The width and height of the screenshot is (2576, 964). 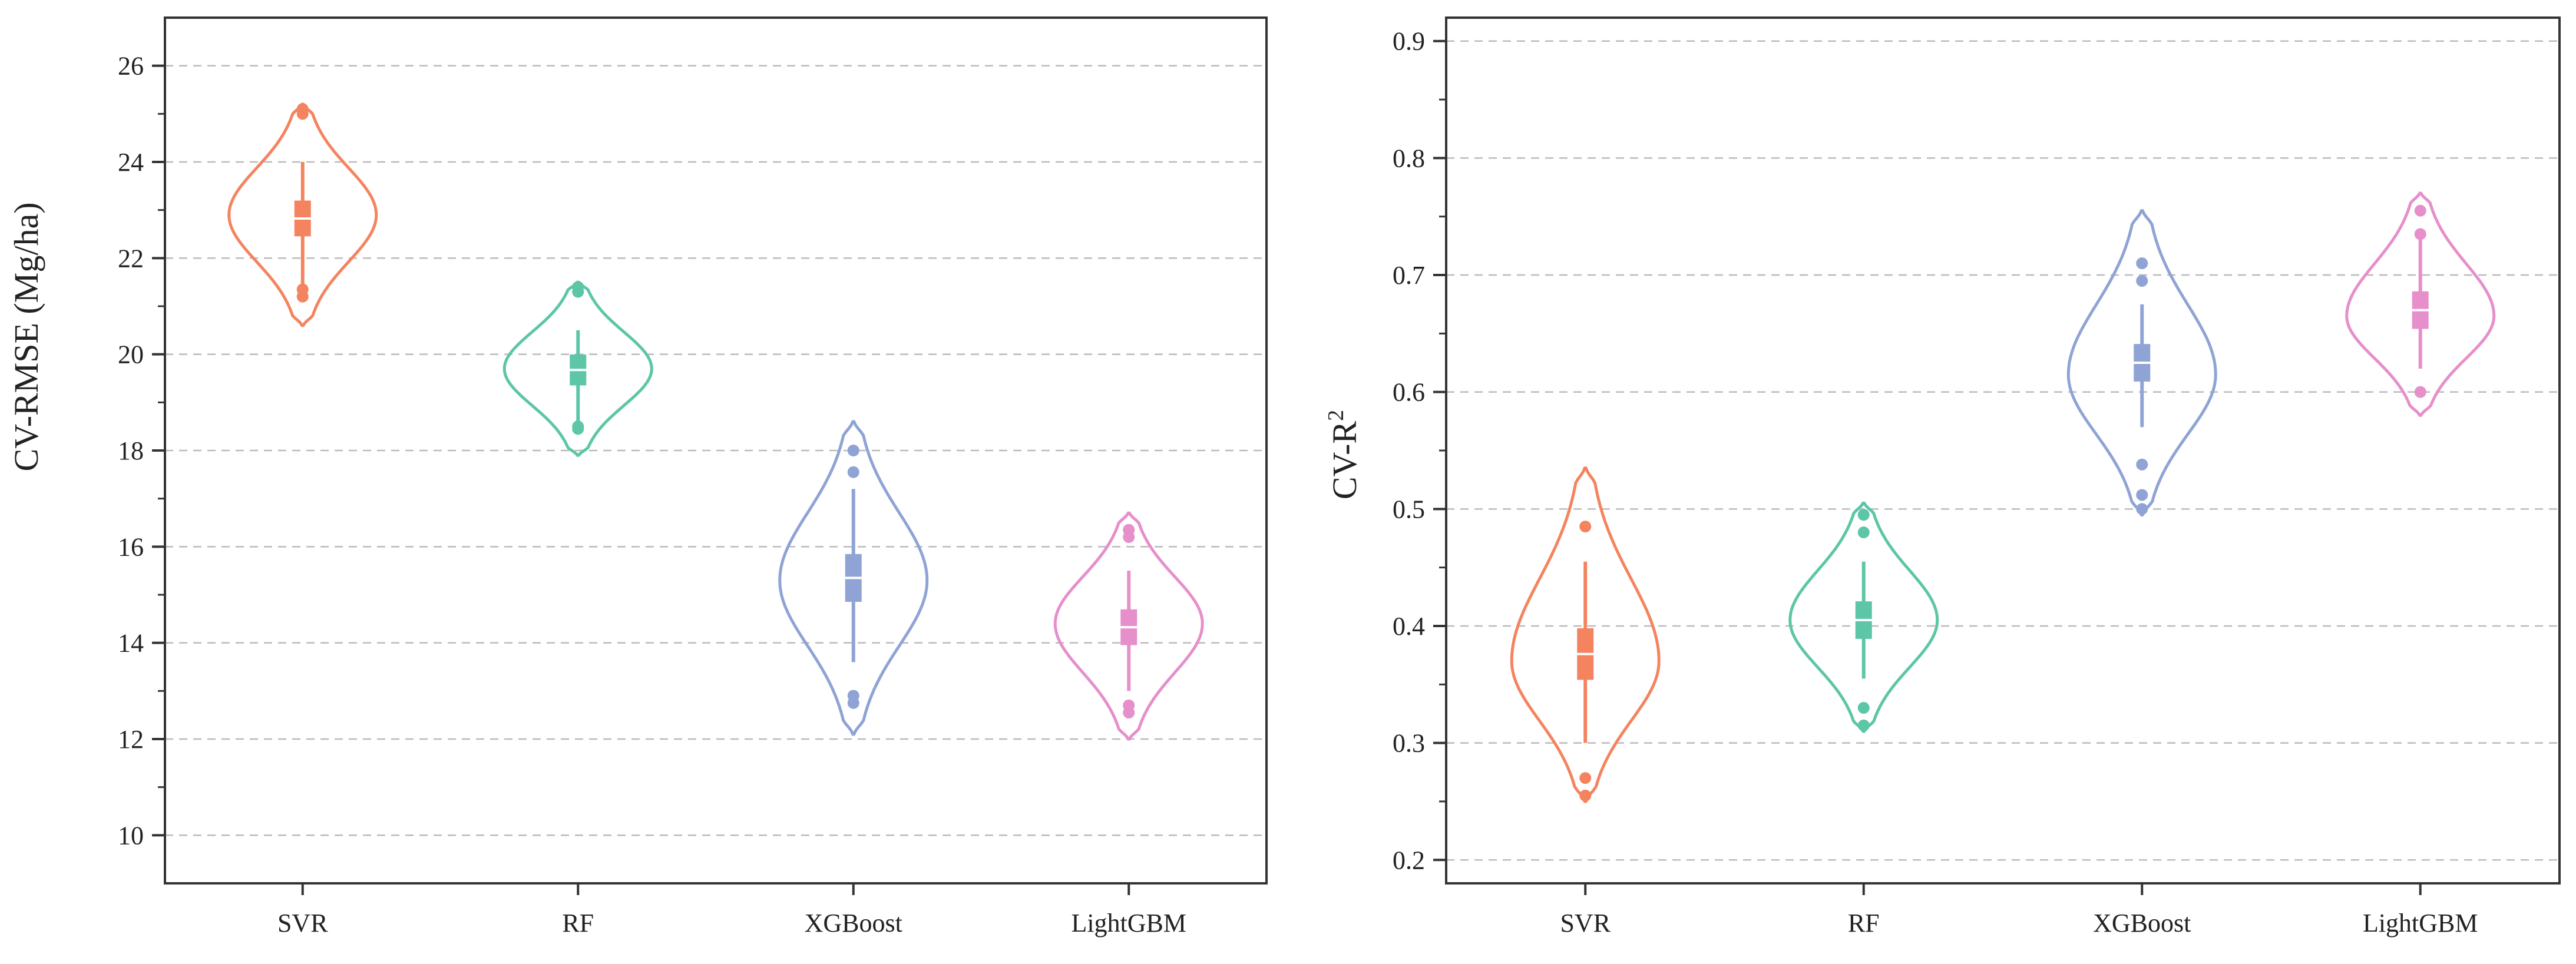 What do you see at coordinates (853, 923) in the screenshot?
I see `rmse-x-label-xgboost: XGBoost` at bounding box center [853, 923].